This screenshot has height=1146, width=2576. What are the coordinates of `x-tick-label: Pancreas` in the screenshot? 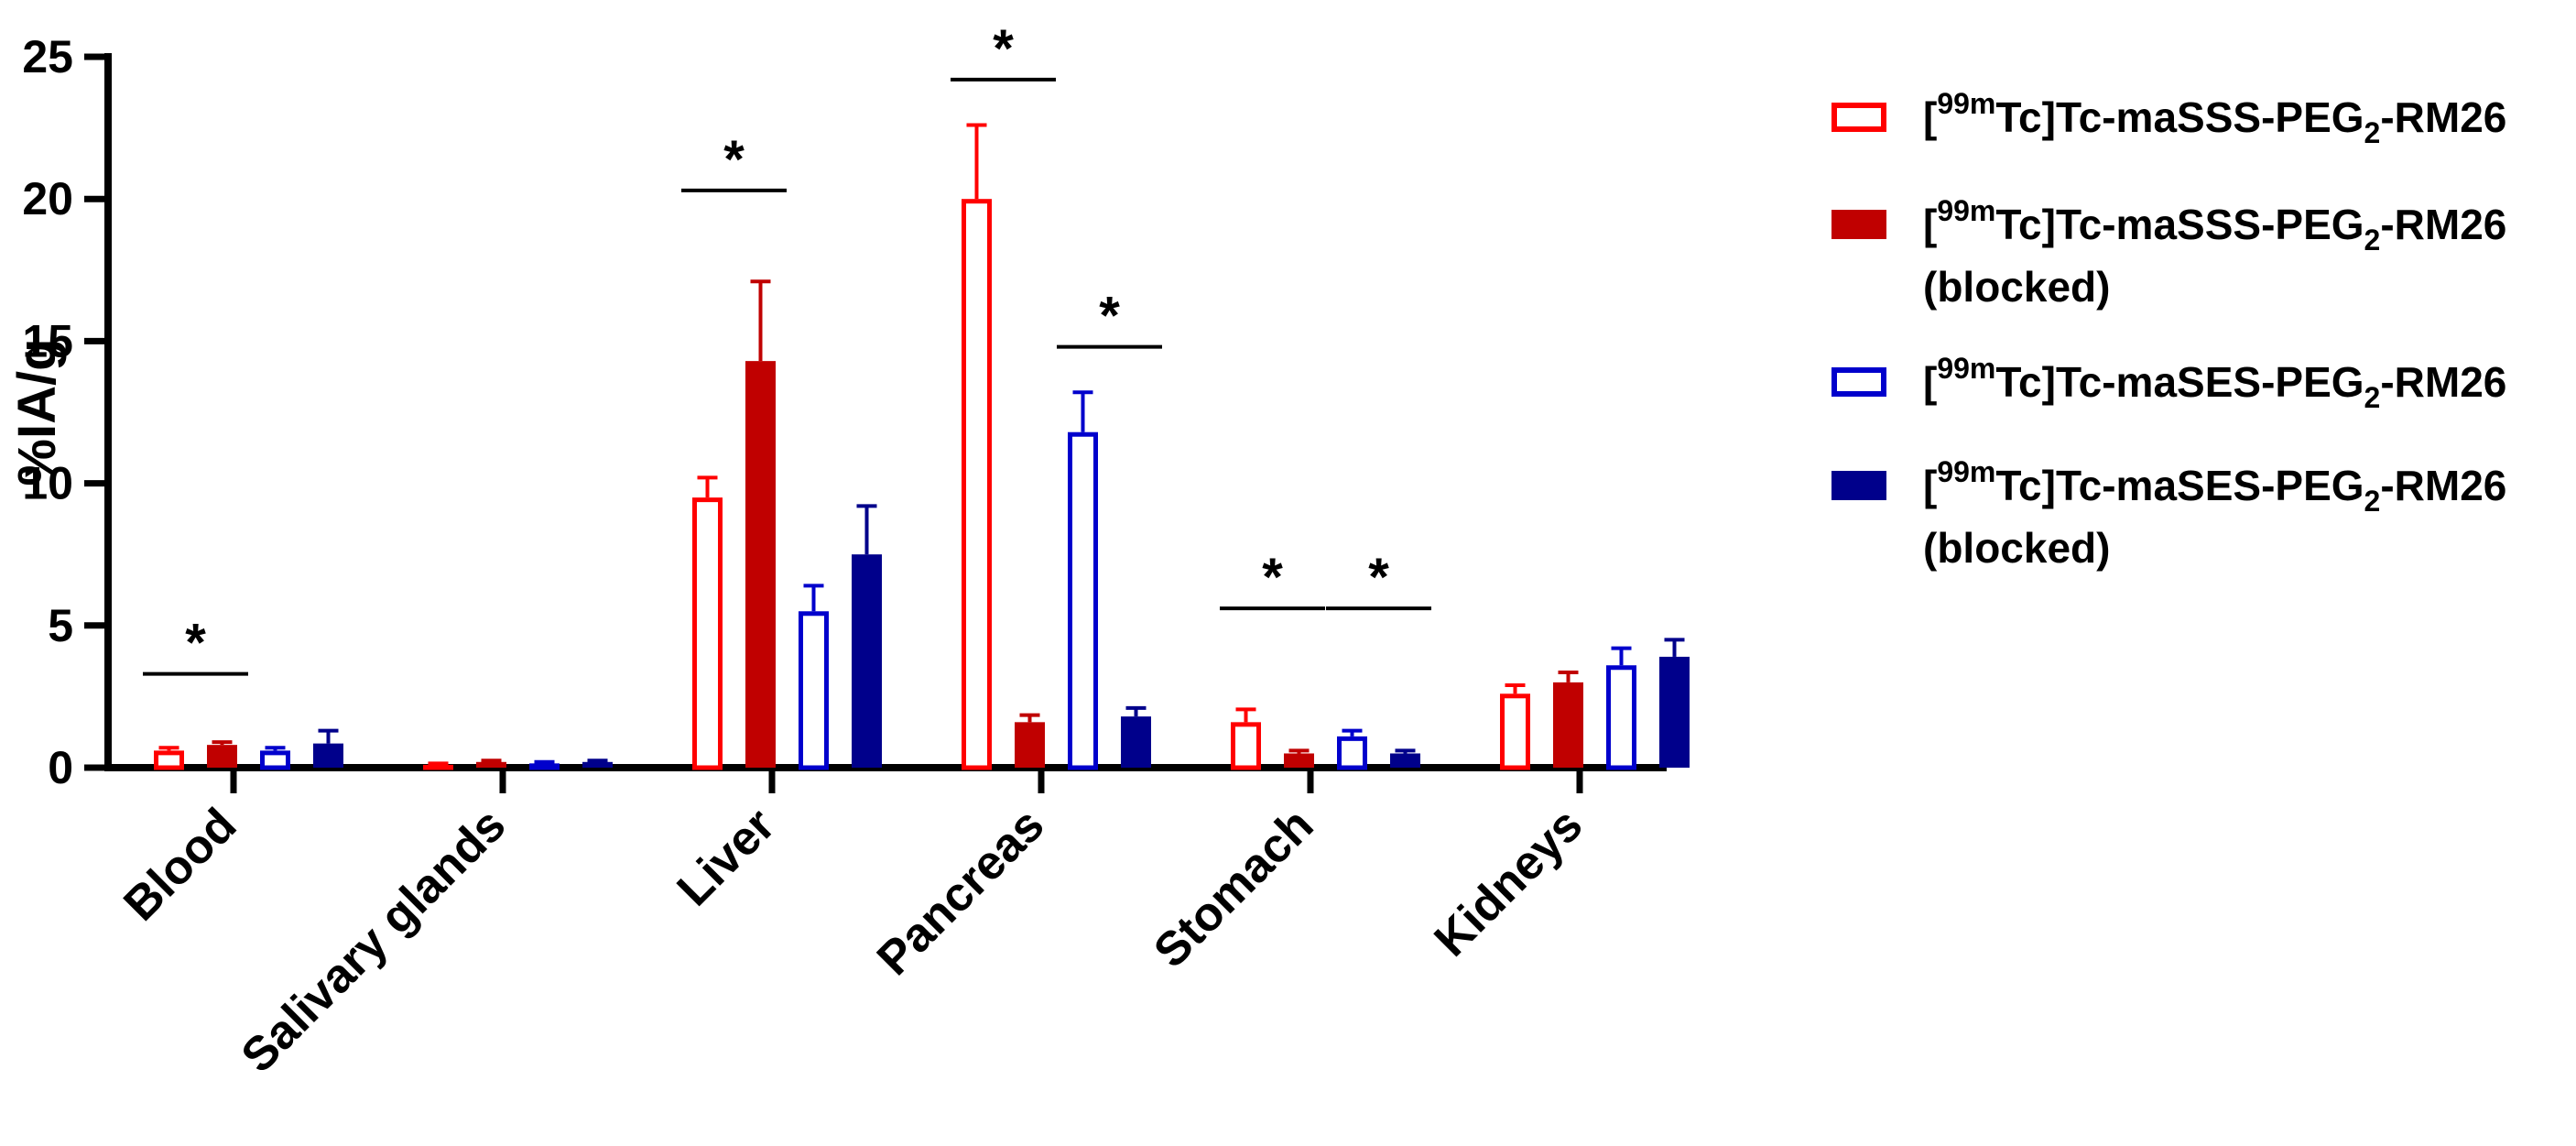 It's located at (961, 892).